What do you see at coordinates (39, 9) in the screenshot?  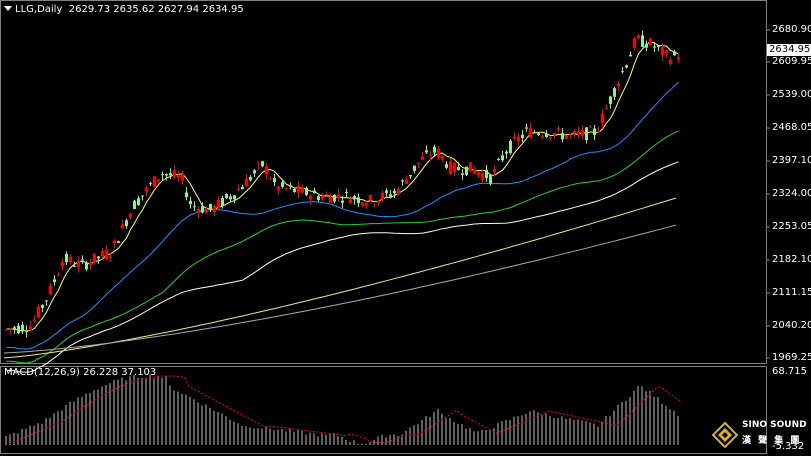 I see `symbol-timeframe: LLG,Daily` at bounding box center [39, 9].